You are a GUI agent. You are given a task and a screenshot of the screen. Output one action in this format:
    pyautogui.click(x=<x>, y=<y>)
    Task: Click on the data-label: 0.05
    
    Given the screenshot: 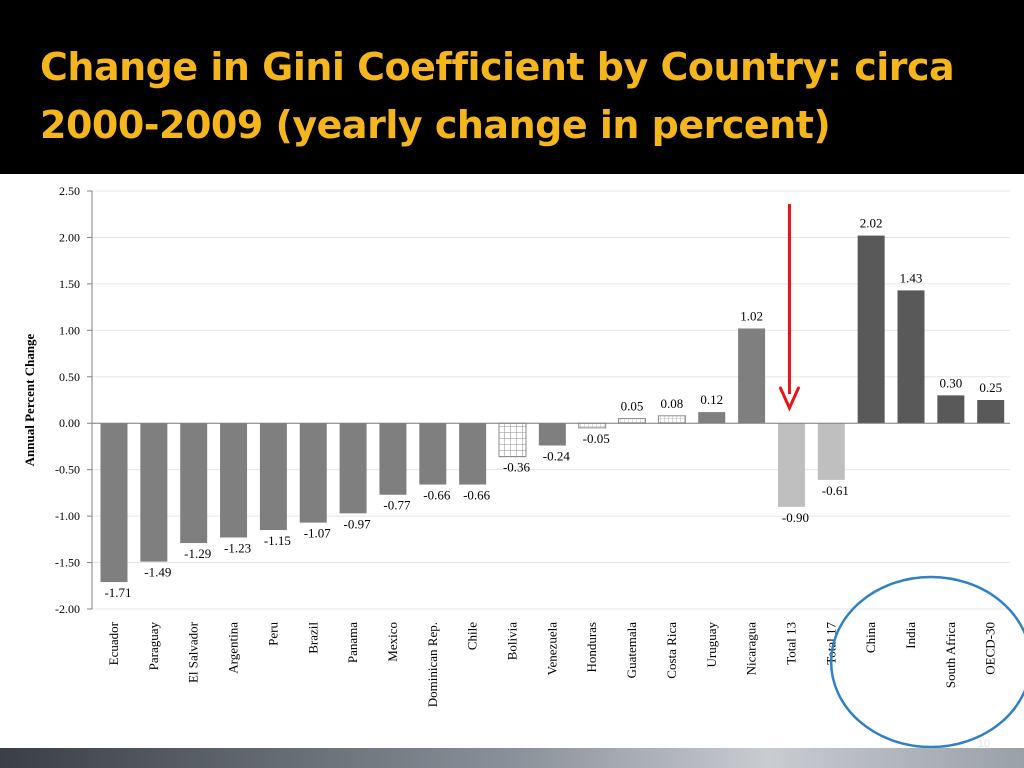 What is the action you would take?
    pyautogui.click(x=632, y=406)
    